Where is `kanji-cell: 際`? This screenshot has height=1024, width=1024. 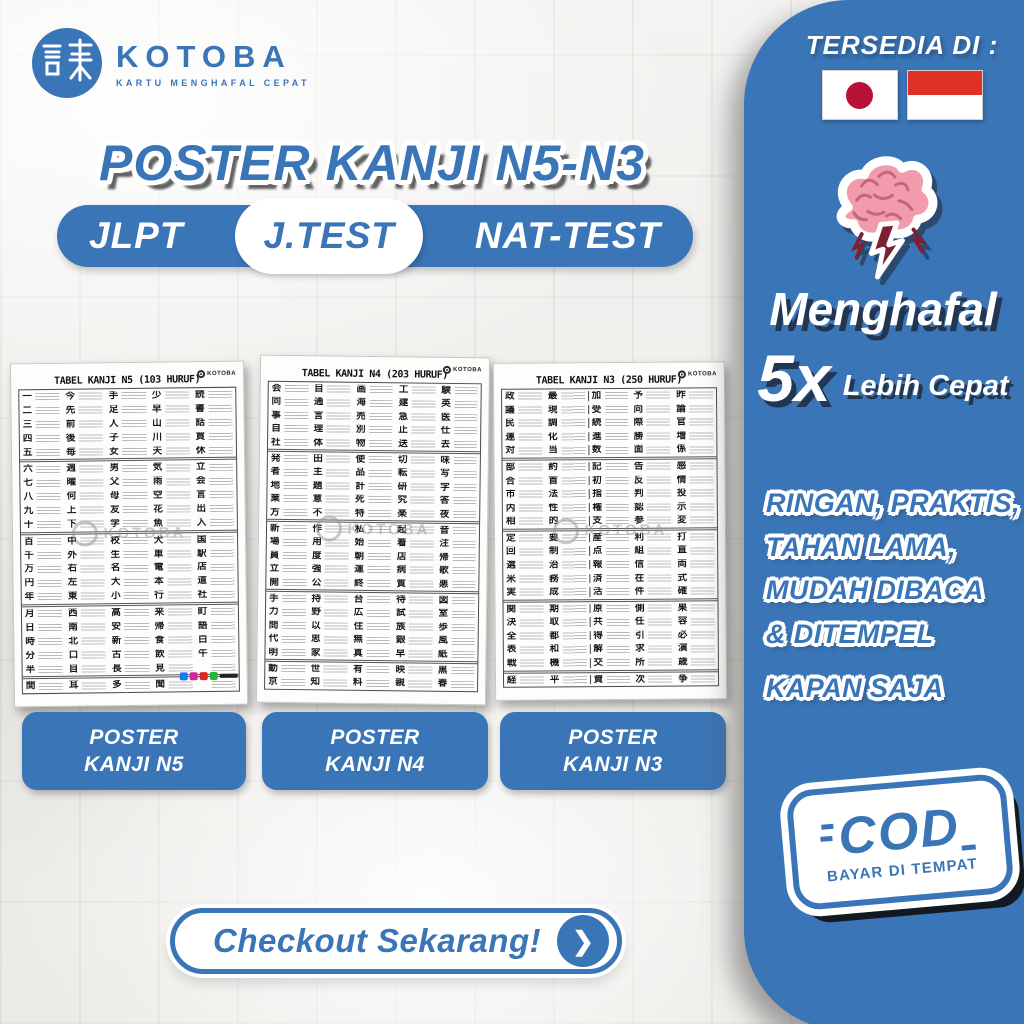 kanji-cell: 際 is located at coordinates (652, 423).